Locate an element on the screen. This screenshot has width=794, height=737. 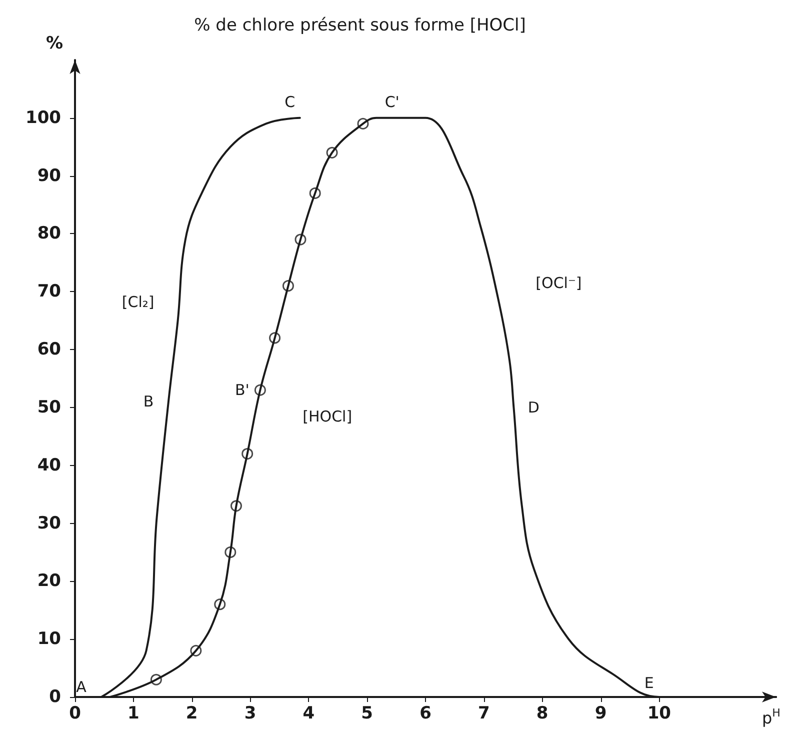
y-tick-label: 100 is located at coordinates (44, 118).